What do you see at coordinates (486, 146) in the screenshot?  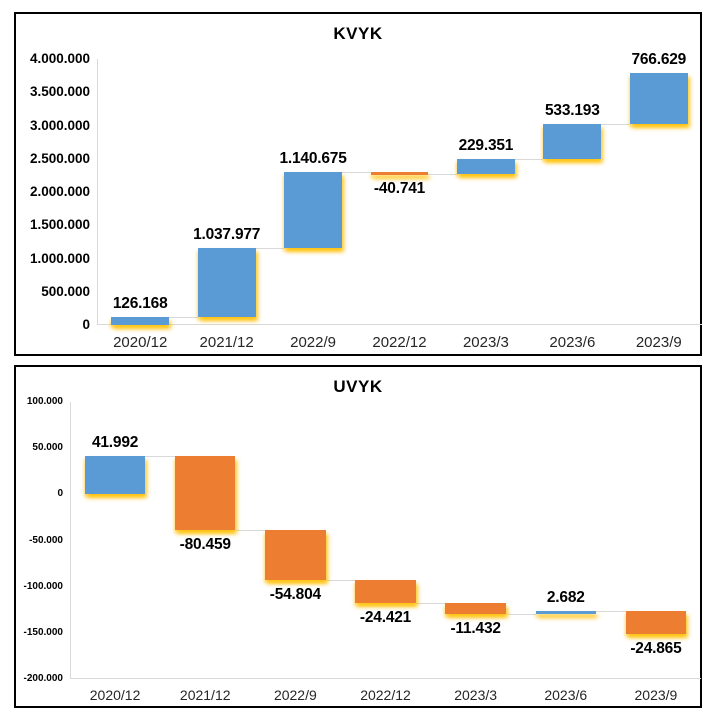 I see `value-label: 229.351` at bounding box center [486, 146].